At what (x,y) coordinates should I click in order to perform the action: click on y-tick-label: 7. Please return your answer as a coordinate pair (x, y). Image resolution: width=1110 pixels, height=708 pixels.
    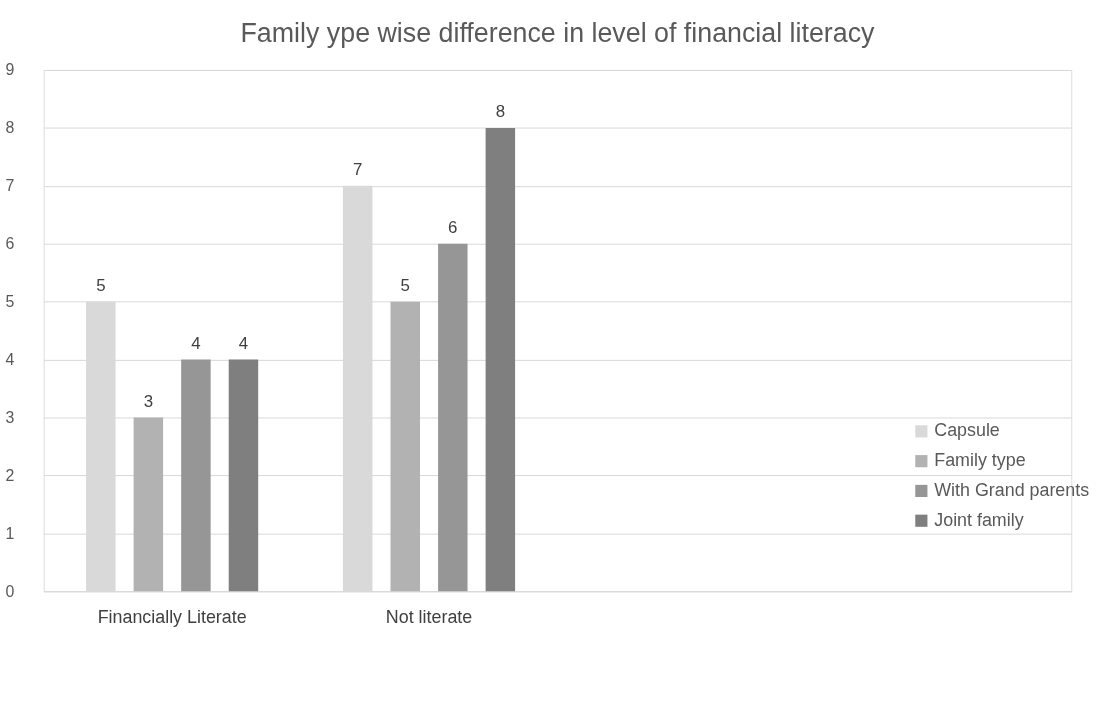
    Looking at the image, I should click on (10, 186).